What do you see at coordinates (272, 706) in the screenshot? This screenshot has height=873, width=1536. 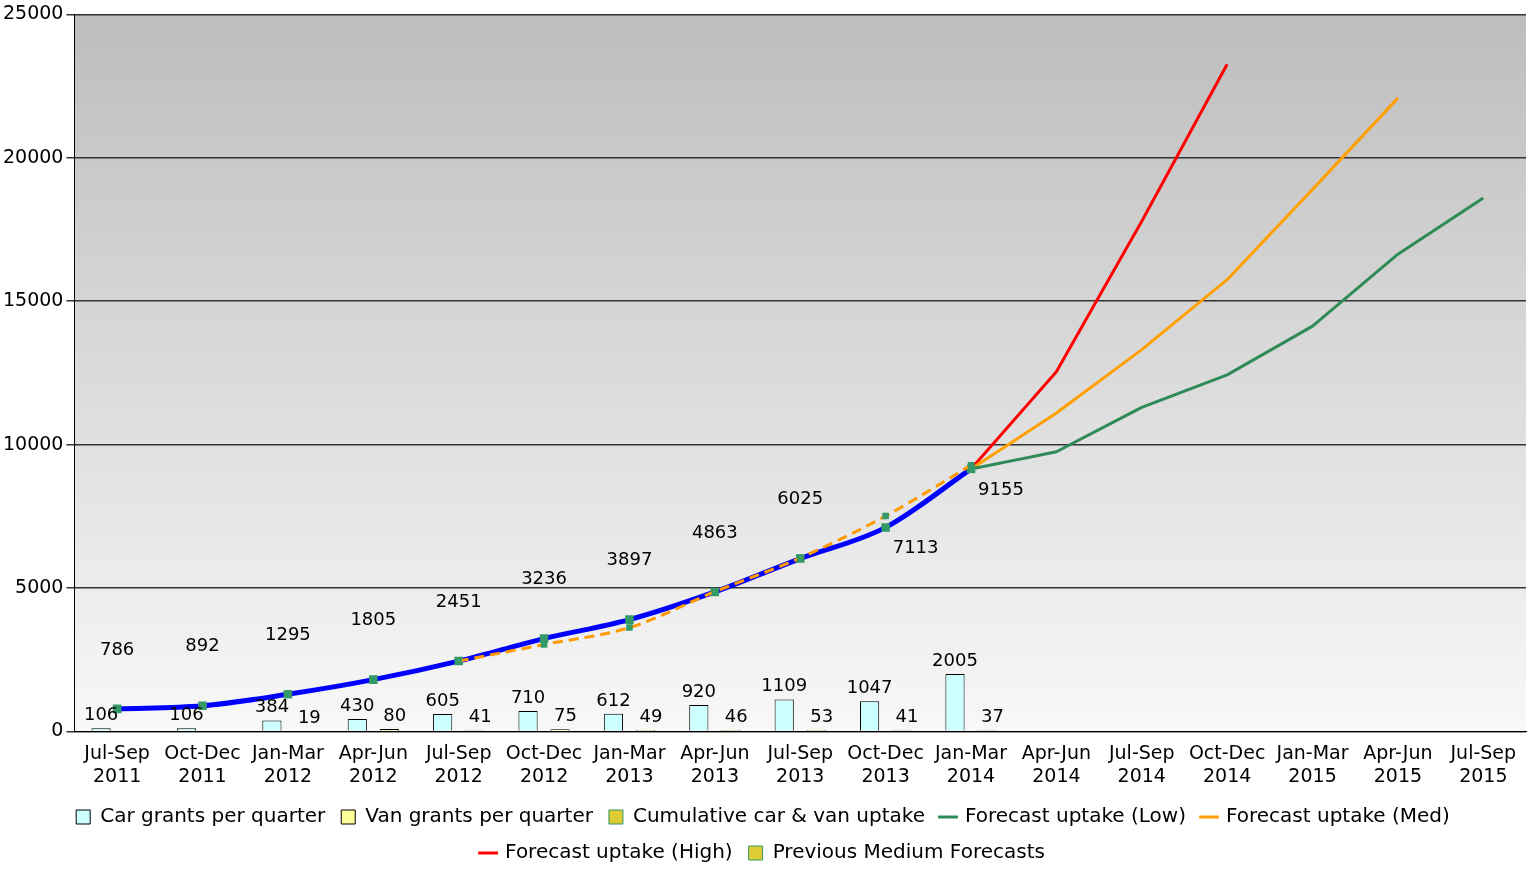 I see `data-label: 384` at bounding box center [272, 706].